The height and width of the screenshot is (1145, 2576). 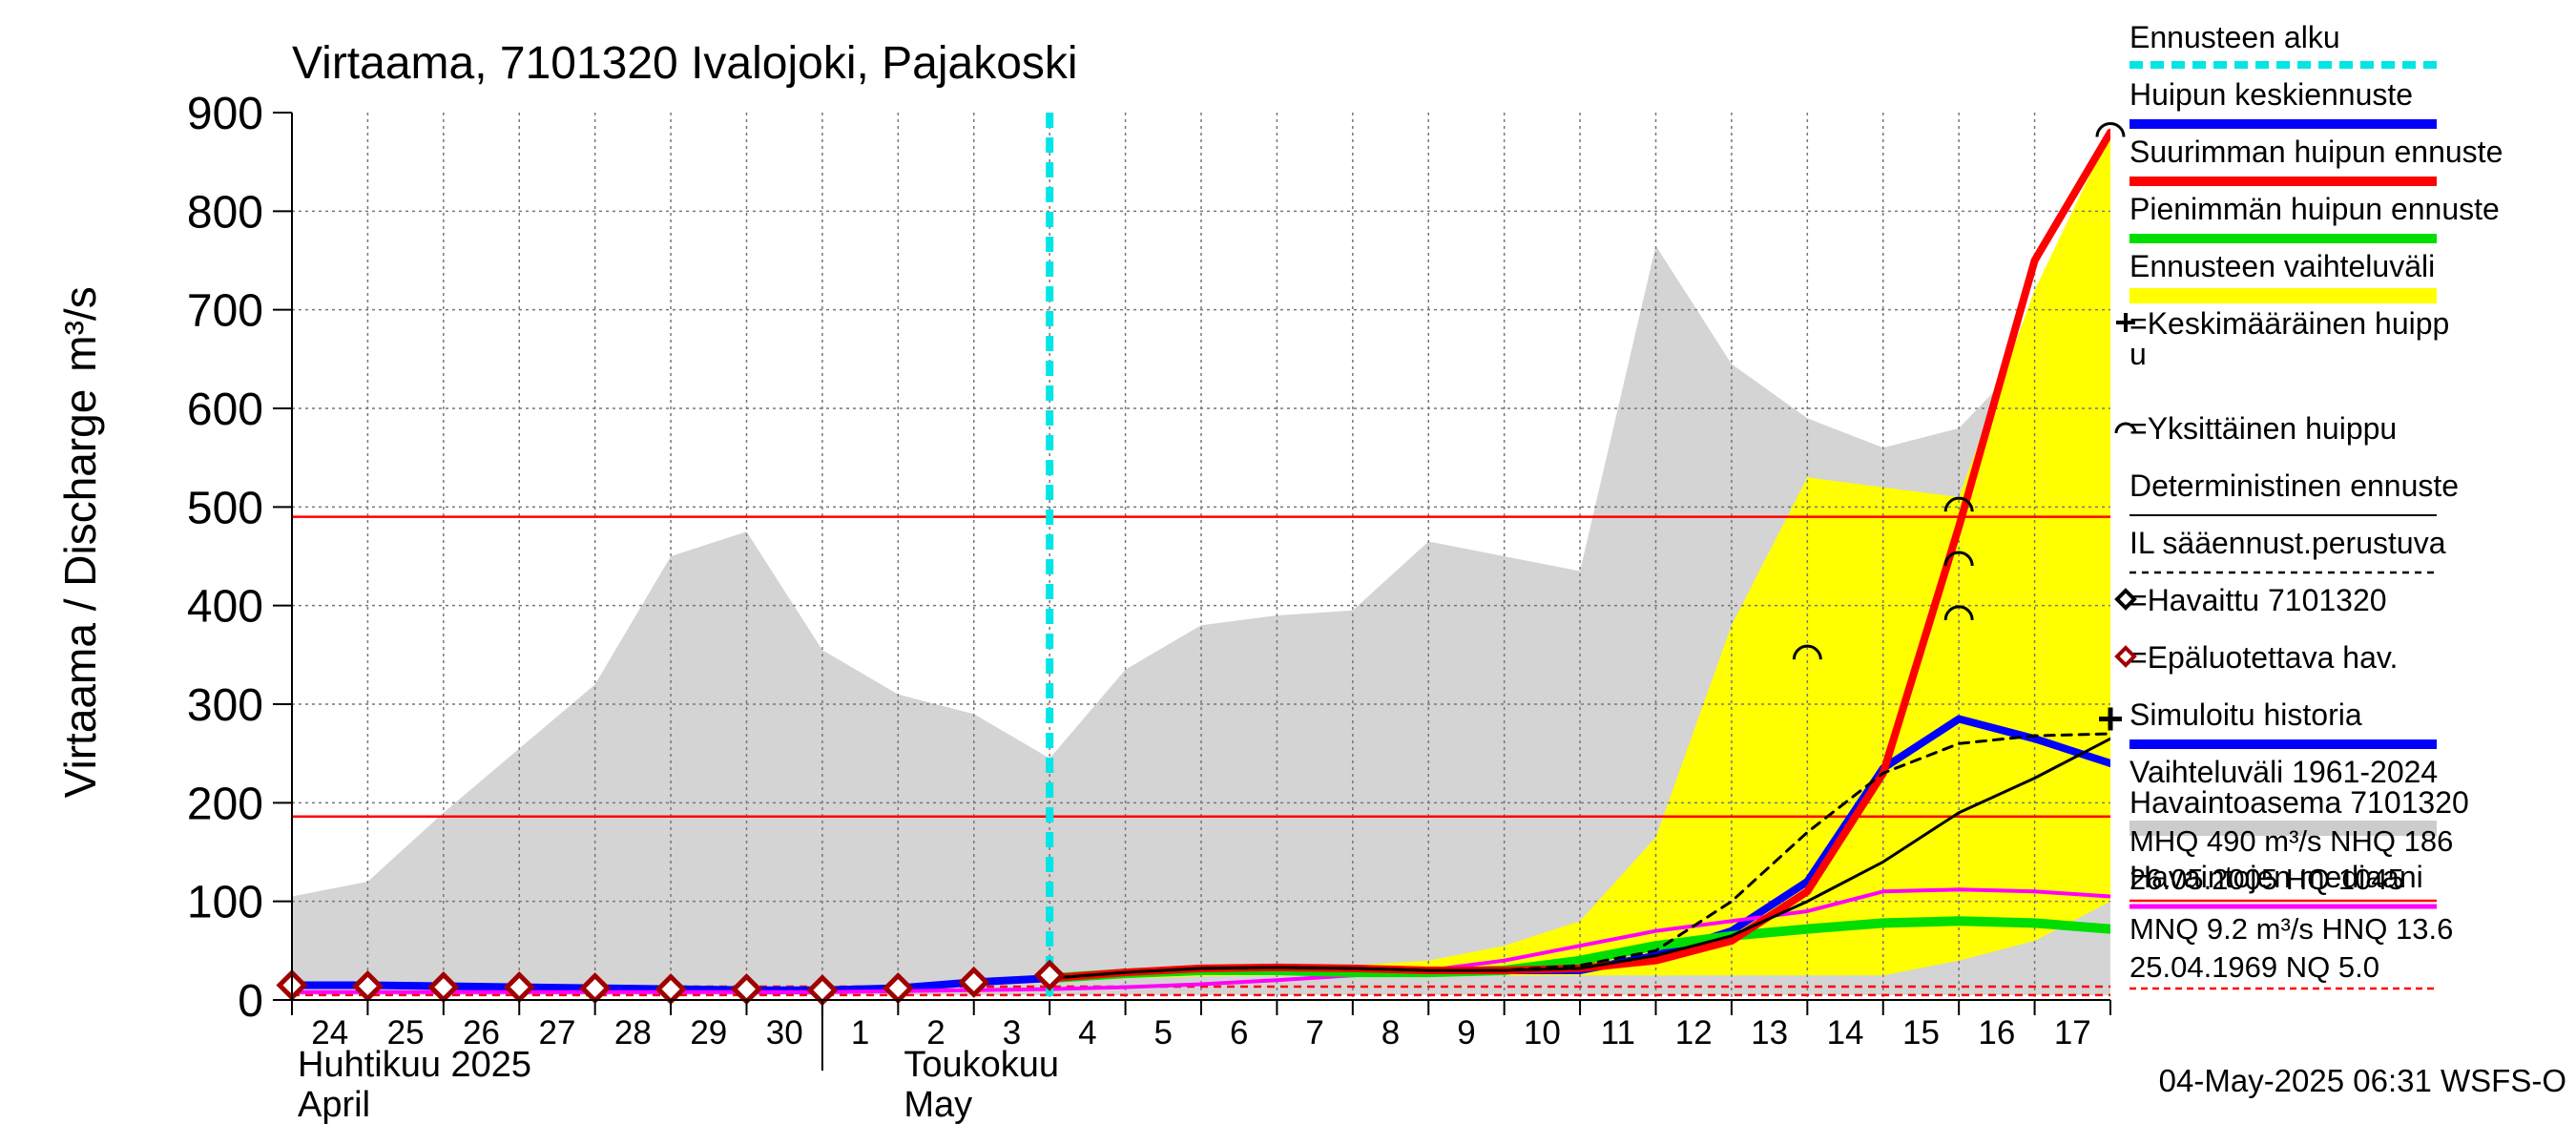 What do you see at coordinates (2283, 772) in the screenshot?
I see `legend-label: Vaihteluväli 1961-2024` at bounding box center [2283, 772].